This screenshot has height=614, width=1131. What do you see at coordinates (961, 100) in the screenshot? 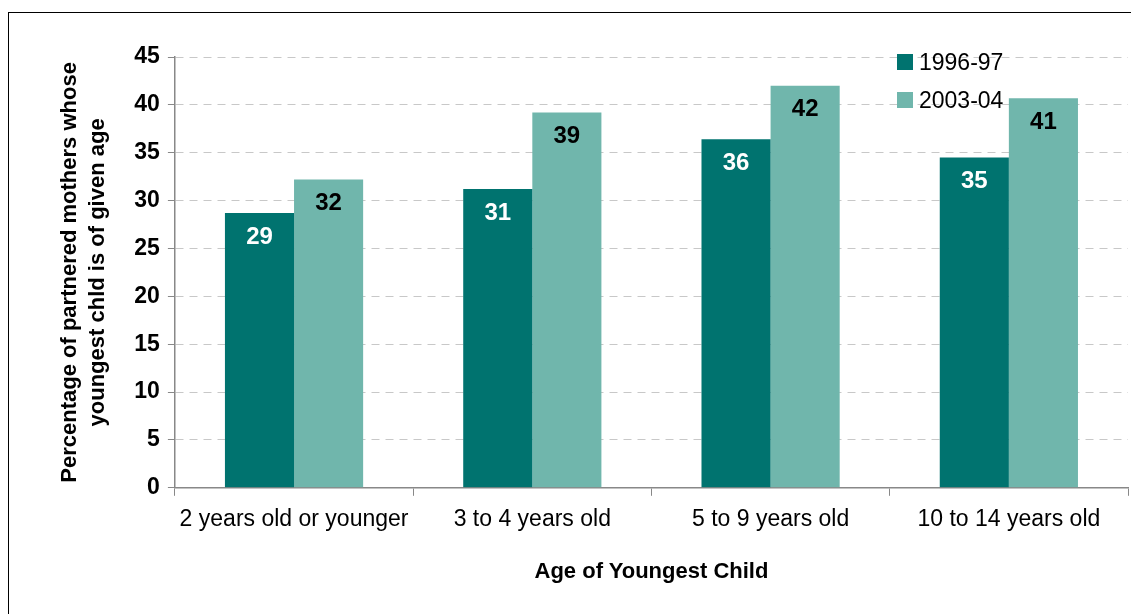
I see `legend-label: 2003-04` at bounding box center [961, 100].